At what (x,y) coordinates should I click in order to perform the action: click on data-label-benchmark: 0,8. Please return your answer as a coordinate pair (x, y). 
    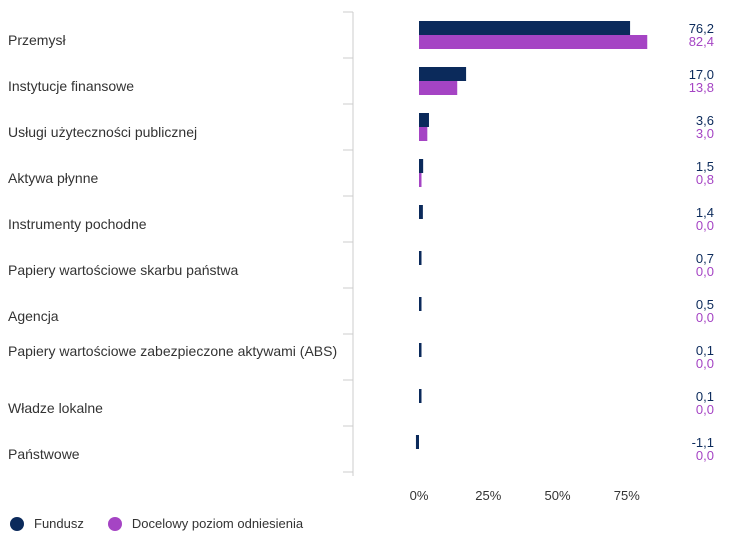
    Looking at the image, I should click on (704, 179).